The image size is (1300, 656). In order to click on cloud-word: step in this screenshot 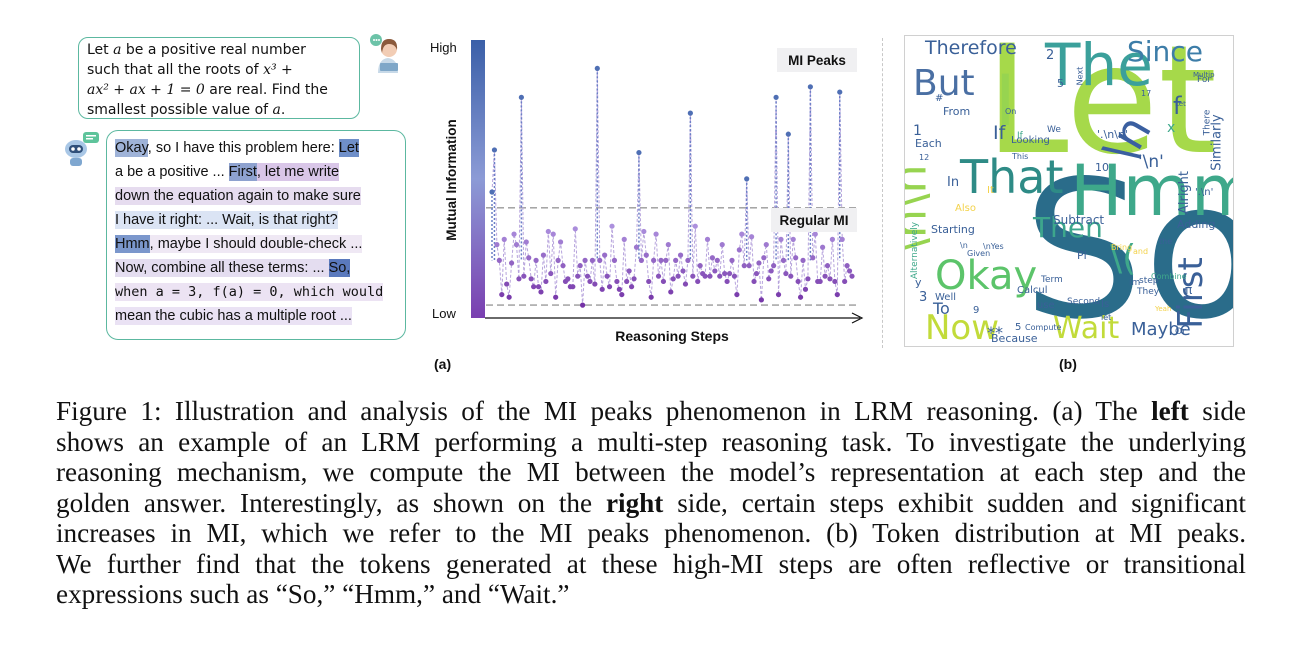, I will do `click(1149, 281)`.